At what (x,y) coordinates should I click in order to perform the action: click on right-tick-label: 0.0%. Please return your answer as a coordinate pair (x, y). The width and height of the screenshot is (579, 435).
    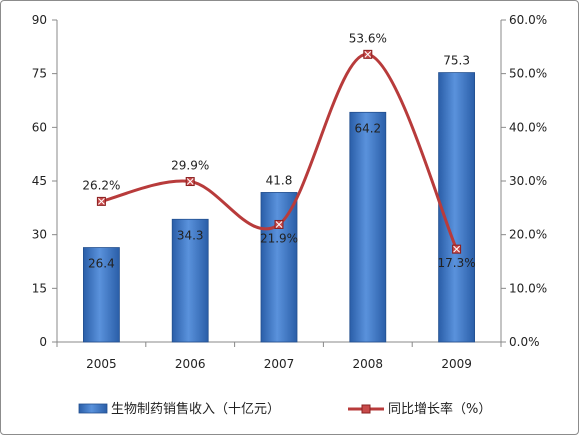
    Looking at the image, I should click on (524, 342).